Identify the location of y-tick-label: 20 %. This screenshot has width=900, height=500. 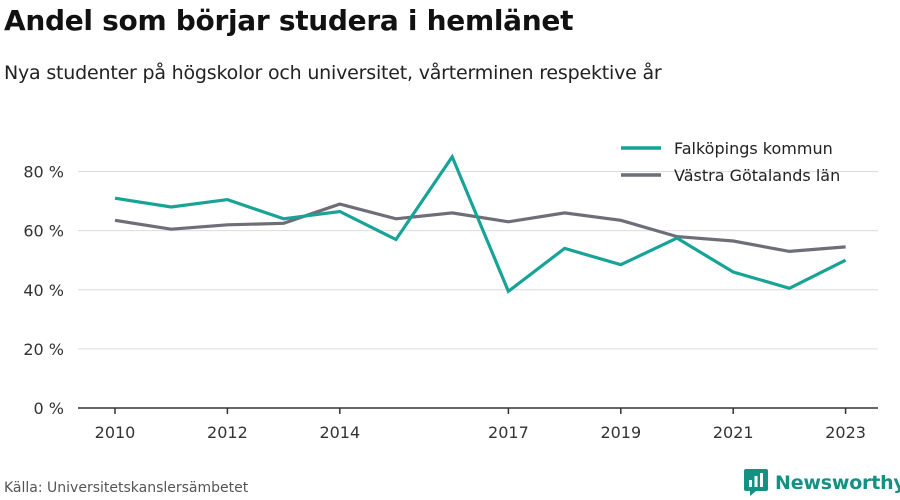
(43, 349).